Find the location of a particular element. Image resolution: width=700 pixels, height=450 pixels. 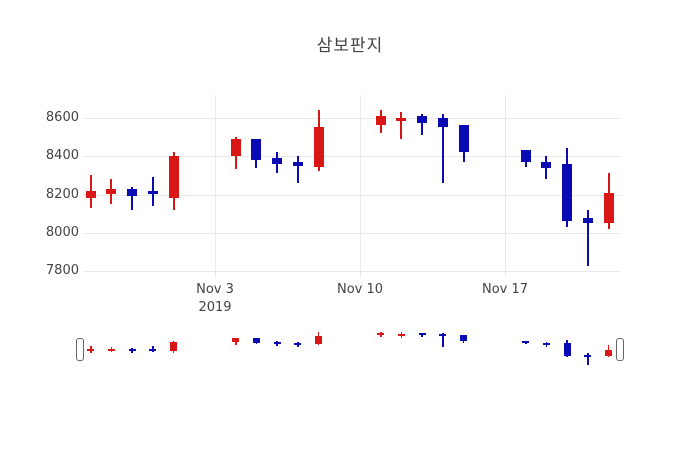

y-axis-tick-label: 7800 is located at coordinates (62, 271).